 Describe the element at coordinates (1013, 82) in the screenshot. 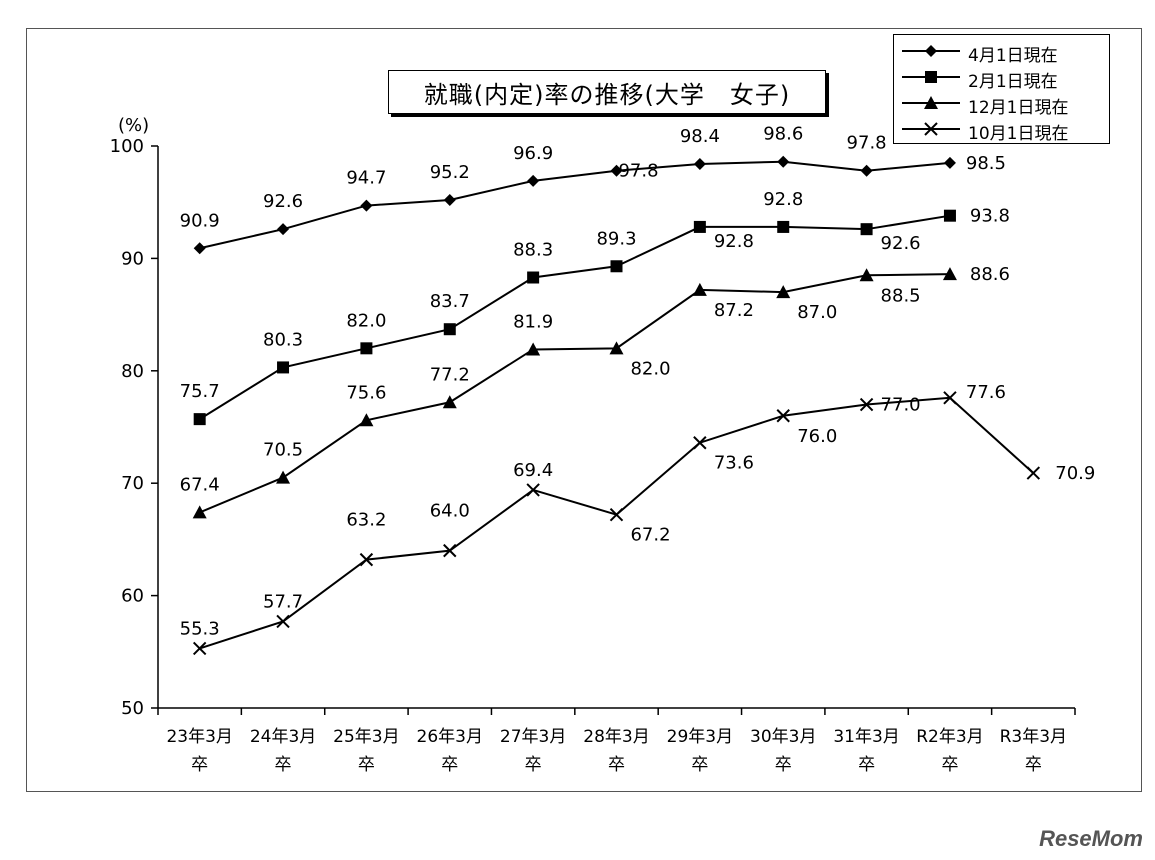

I see `legend-label: 2月1日現在` at that location.